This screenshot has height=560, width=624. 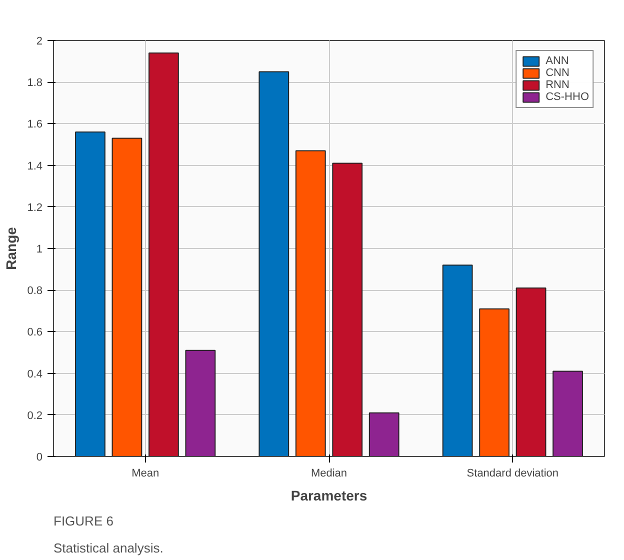 I want to click on legend-label: ANN, so click(x=557, y=61).